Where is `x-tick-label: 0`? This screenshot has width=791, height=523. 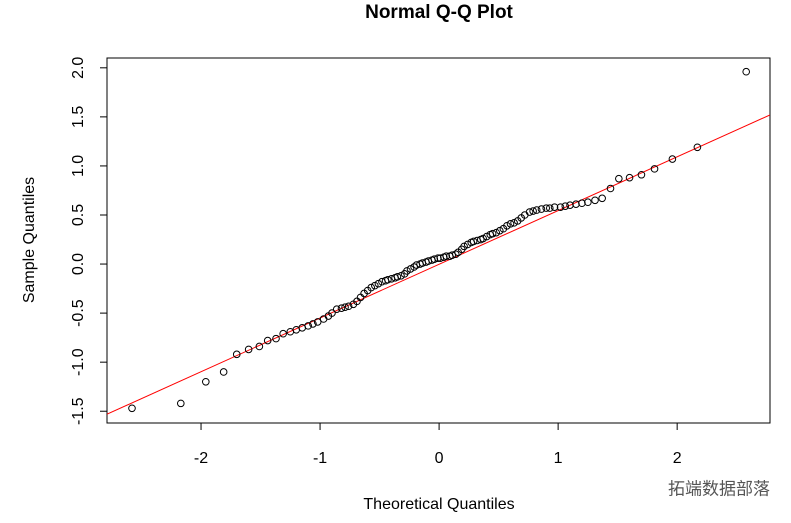 x-tick-label: 0 is located at coordinates (439, 458).